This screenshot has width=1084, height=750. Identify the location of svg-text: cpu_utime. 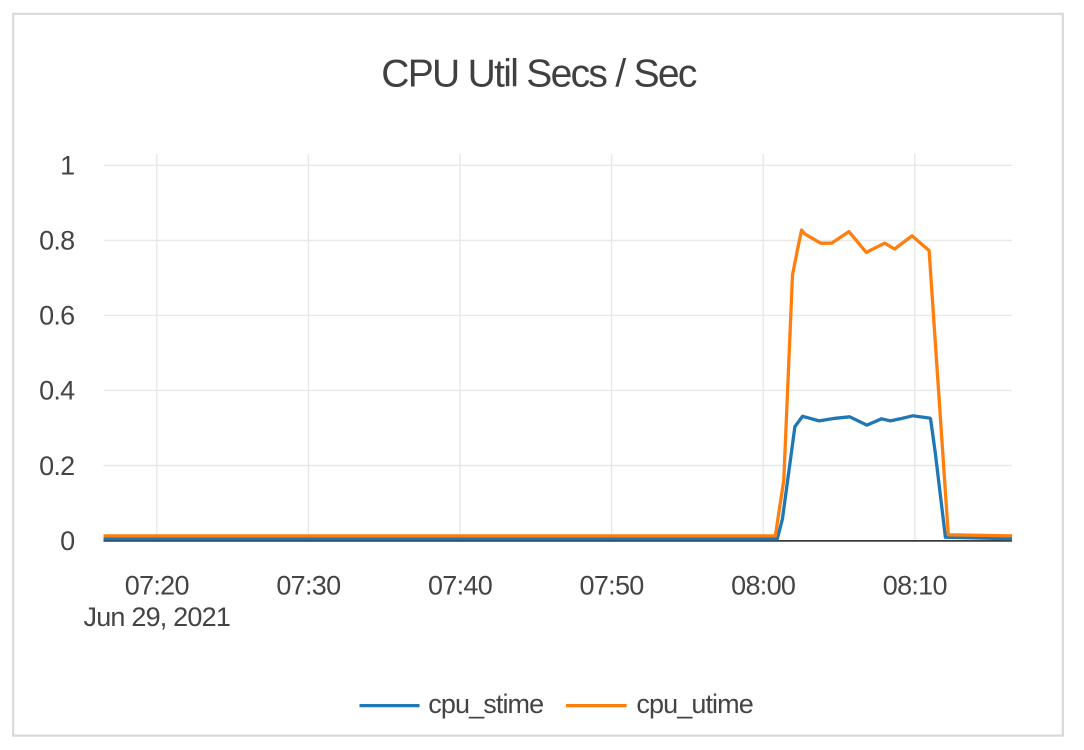
(694, 704).